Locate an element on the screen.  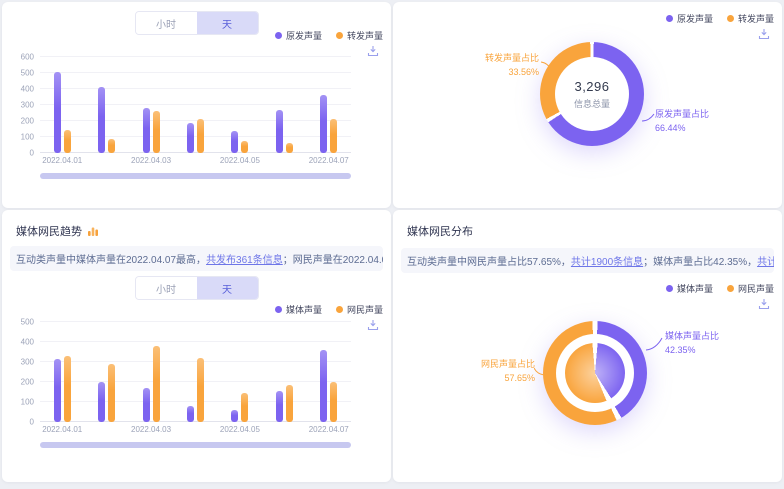
legend-label: 原发声量 is located at coordinates (303, 36).